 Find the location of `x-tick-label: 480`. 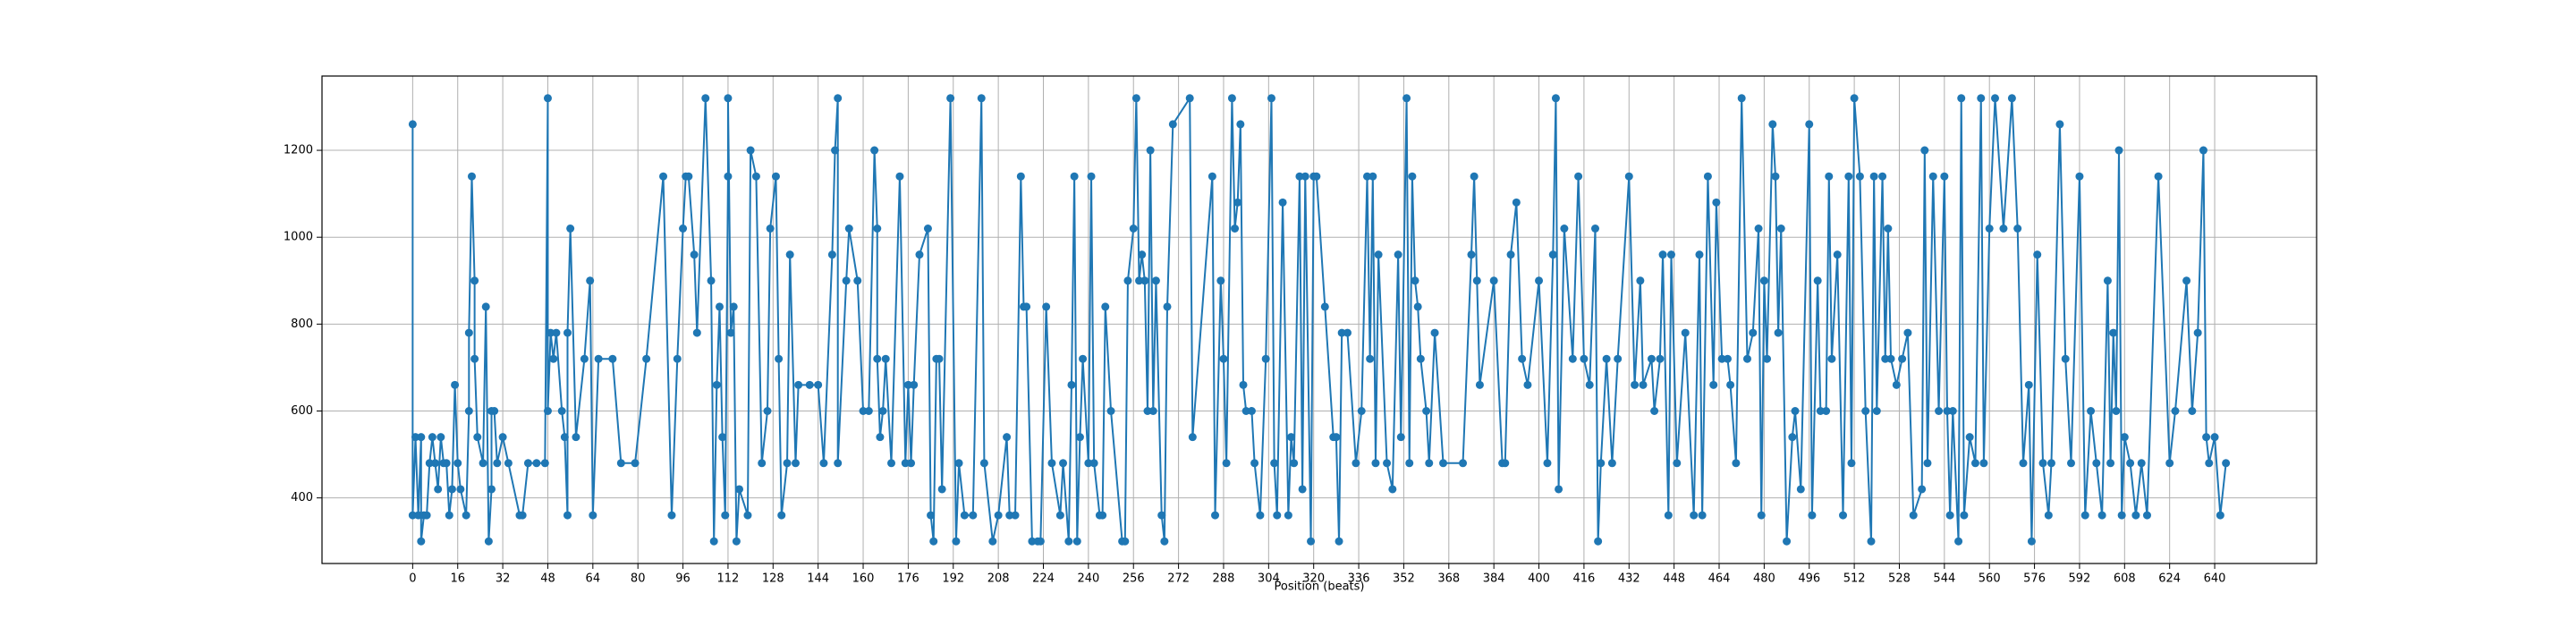

x-tick-label: 480 is located at coordinates (1764, 579).